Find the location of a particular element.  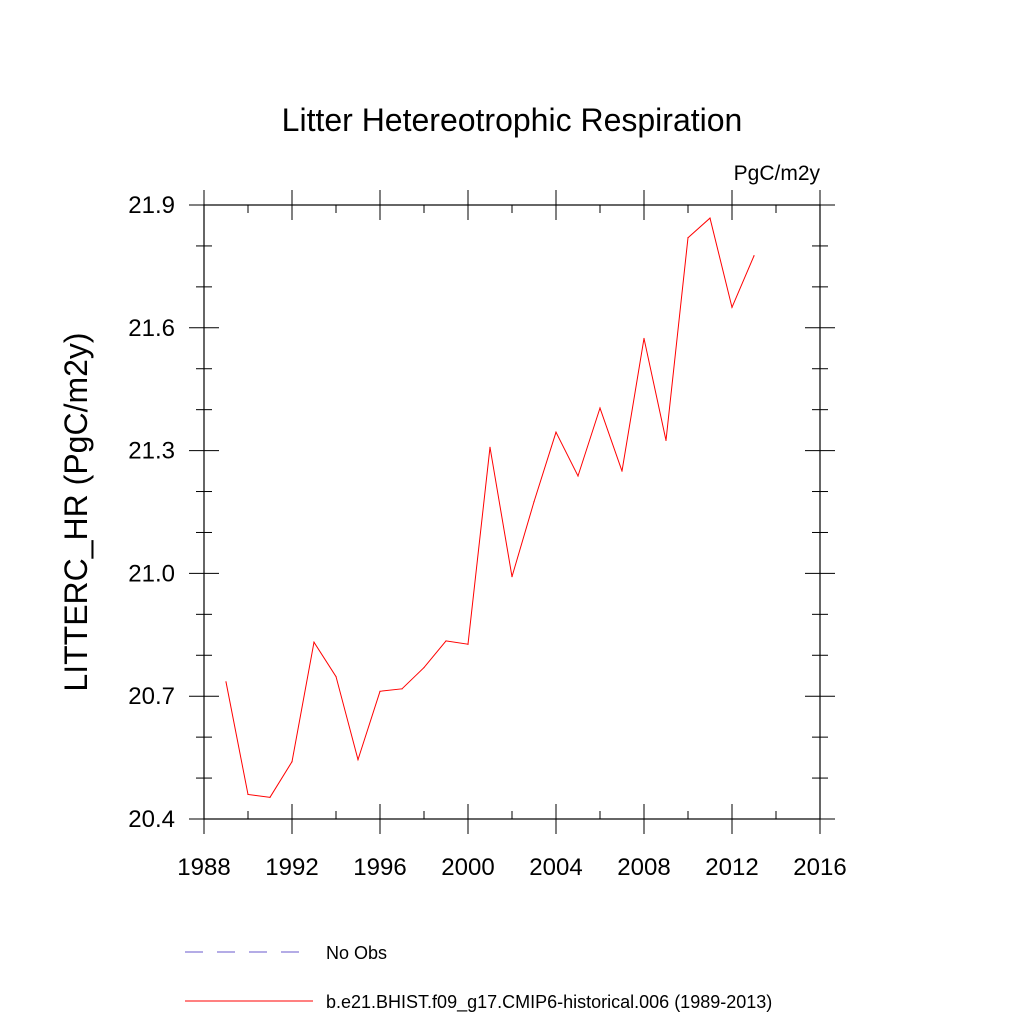

x-tick-label: 2012 is located at coordinates (731, 867).